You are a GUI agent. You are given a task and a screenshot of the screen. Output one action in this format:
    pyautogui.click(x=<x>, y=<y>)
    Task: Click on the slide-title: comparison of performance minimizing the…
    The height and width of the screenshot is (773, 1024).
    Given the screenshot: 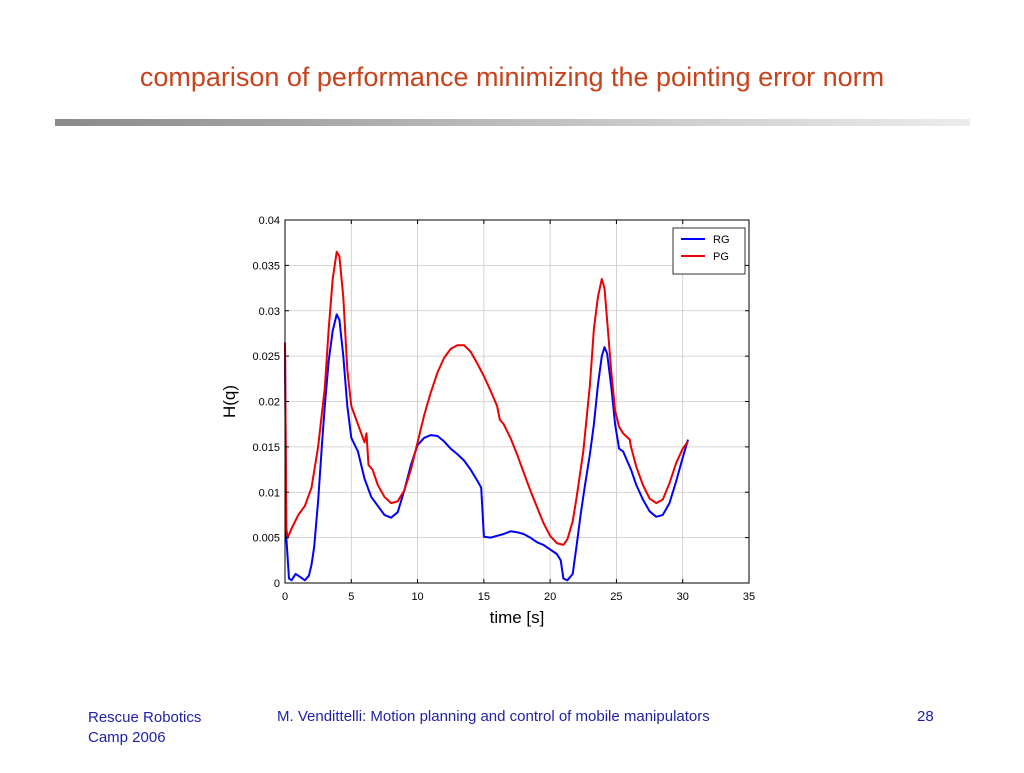 What is the action you would take?
    pyautogui.click(x=512, y=77)
    